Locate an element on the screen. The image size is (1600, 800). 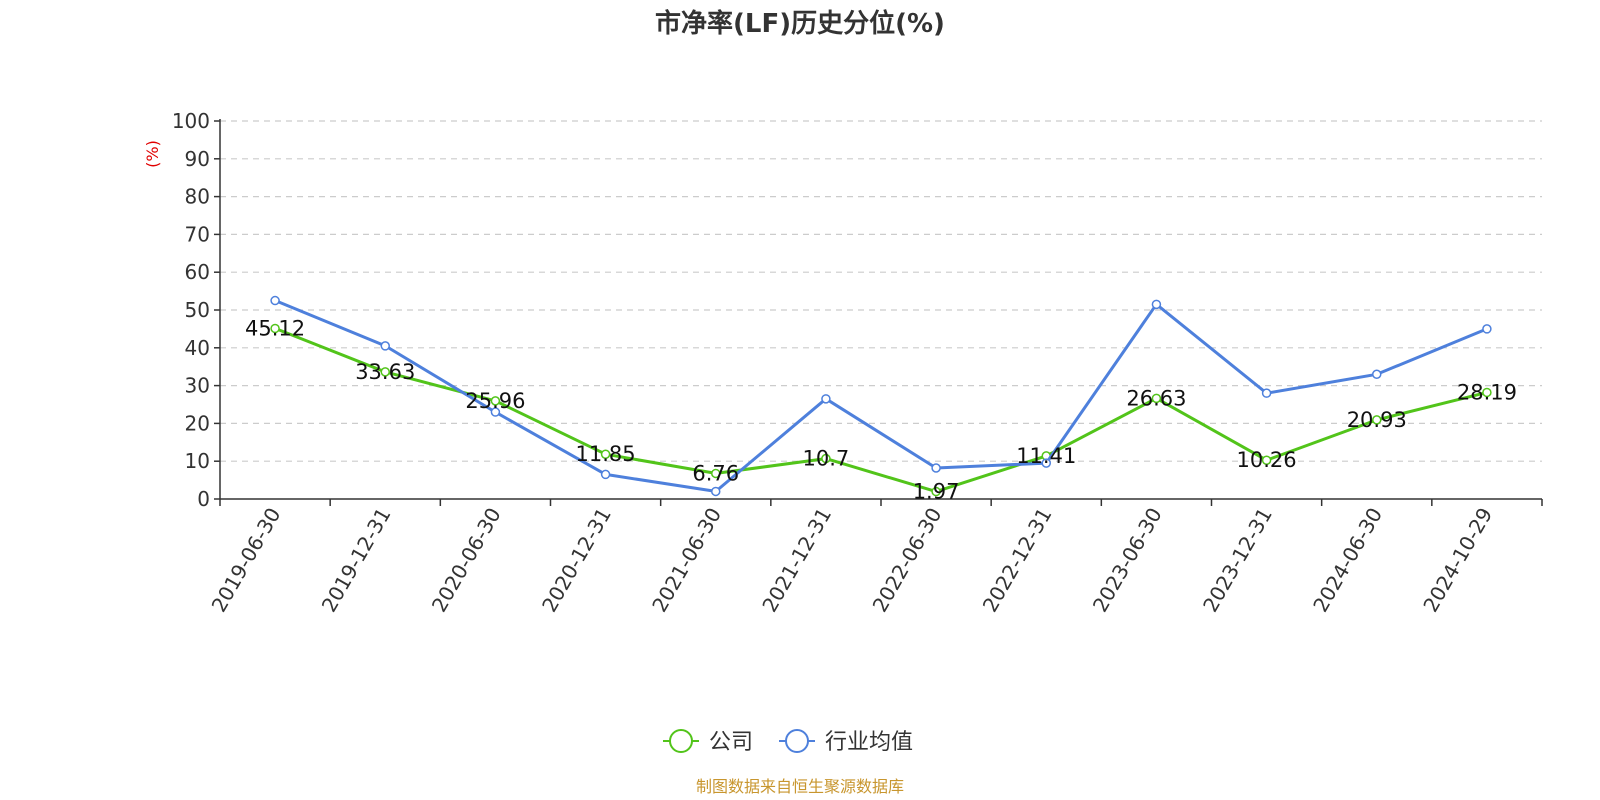
data-label: 33.63 is located at coordinates (385, 372).